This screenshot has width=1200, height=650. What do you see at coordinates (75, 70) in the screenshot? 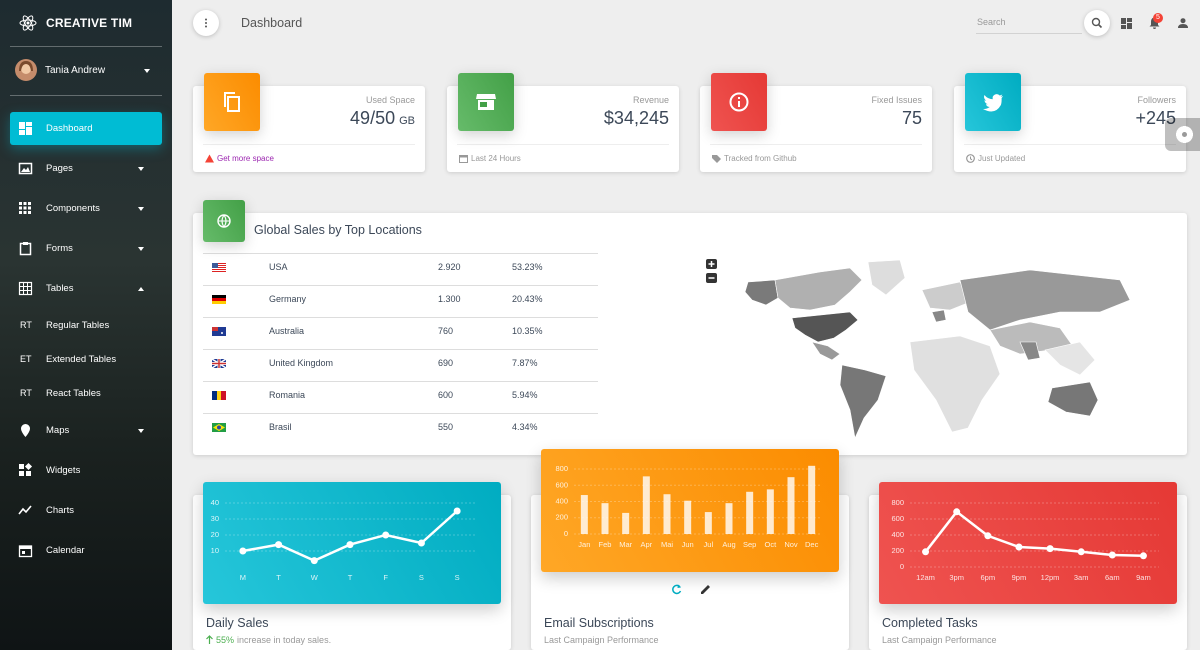
I see `user-name: Tania Andrew` at bounding box center [75, 70].